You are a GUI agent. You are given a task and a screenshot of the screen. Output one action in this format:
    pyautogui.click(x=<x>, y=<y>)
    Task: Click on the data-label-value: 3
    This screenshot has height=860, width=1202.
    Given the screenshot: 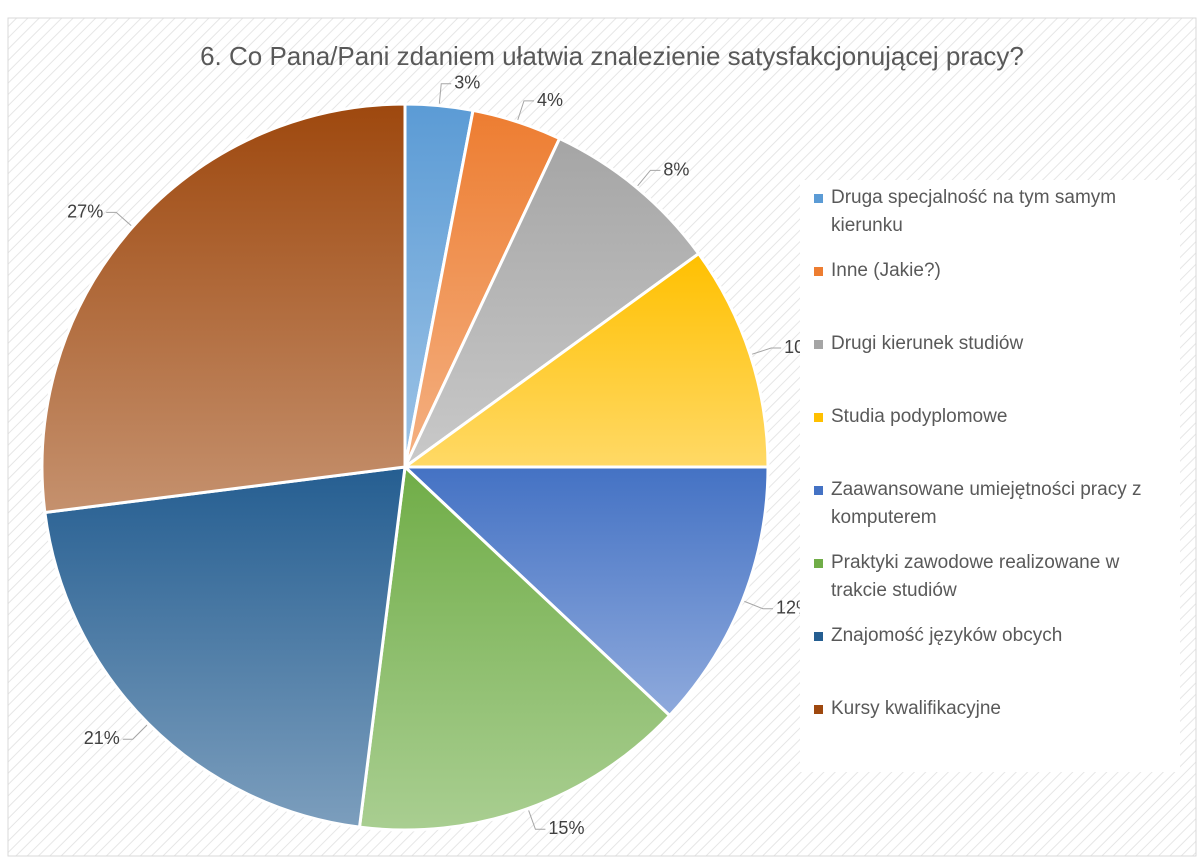 What is the action you would take?
    pyautogui.click(x=459, y=82)
    